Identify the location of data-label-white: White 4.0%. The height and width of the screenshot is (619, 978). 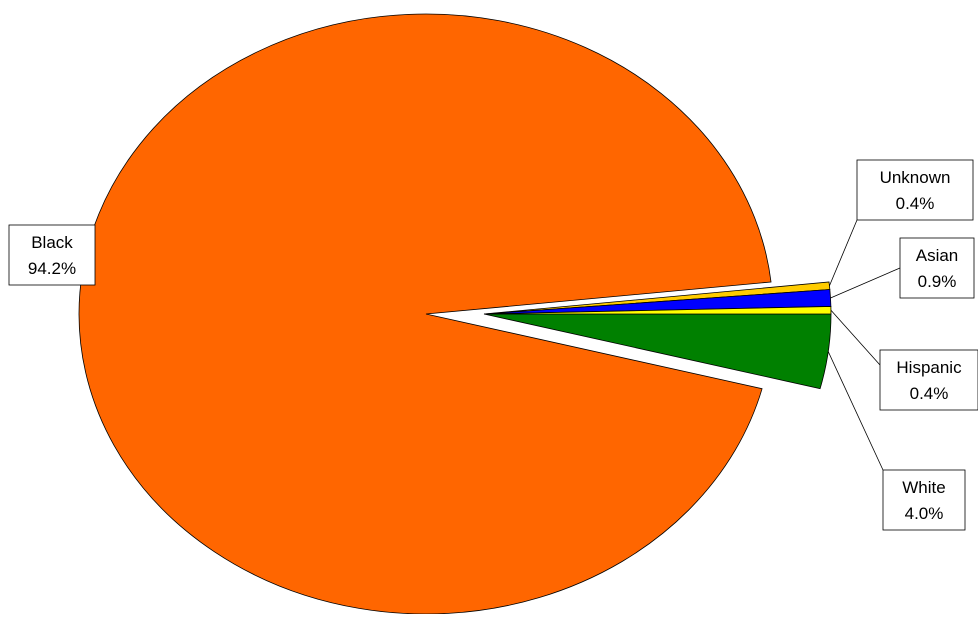
(924, 500).